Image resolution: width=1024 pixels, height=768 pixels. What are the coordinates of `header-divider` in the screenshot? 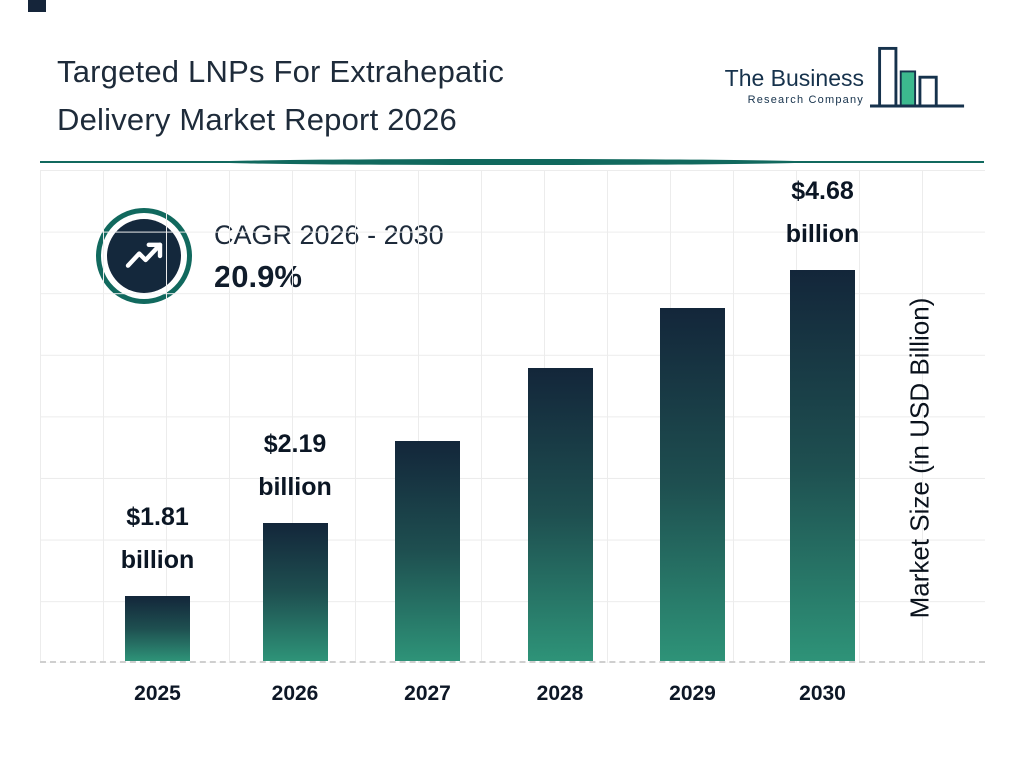 It's located at (512, 162).